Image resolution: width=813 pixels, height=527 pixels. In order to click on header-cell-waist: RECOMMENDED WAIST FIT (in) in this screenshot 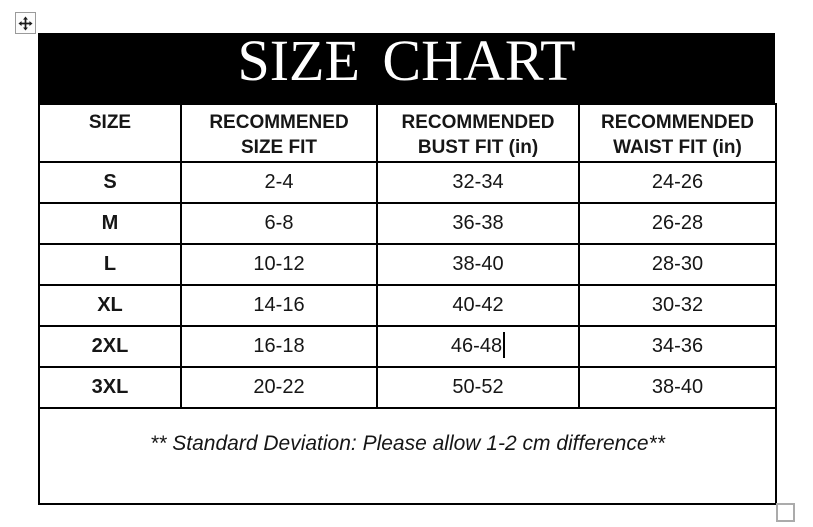, I will do `click(677, 133)`.